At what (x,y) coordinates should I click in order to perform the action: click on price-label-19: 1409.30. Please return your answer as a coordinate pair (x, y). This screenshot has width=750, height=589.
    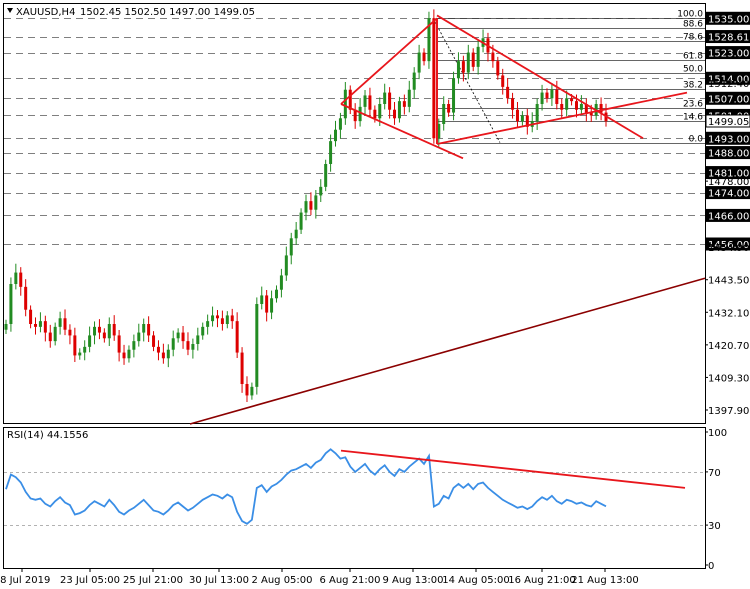
    Looking at the image, I should click on (728, 378).